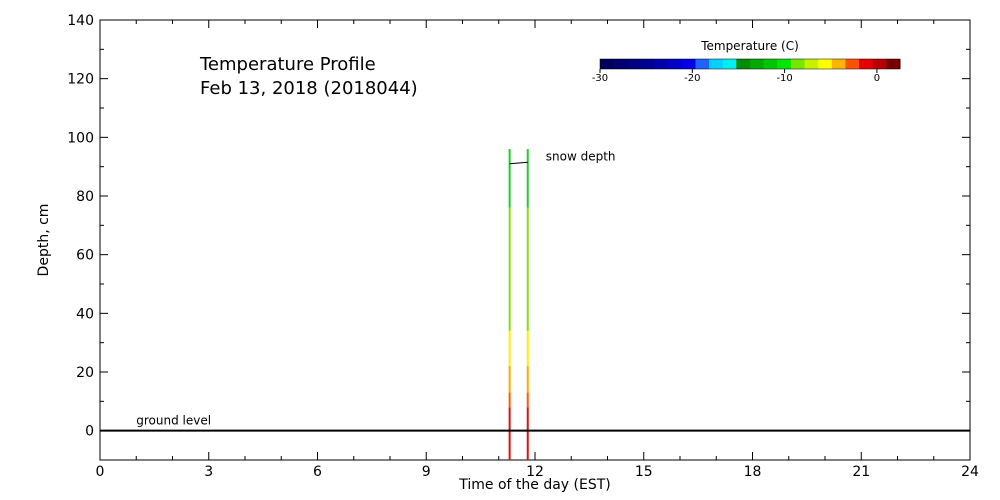  I want to click on colorbar-tick-label: -20, so click(692, 78).